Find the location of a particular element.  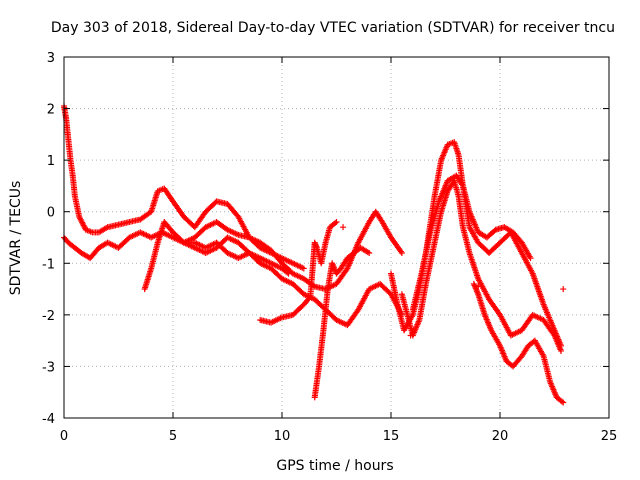

series-track-h is located at coordinates (481, 265).